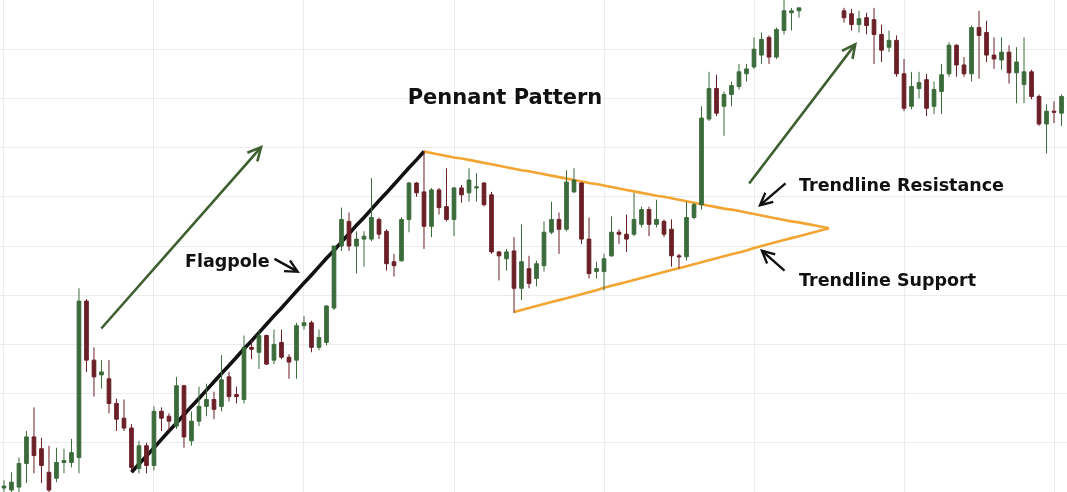 This screenshot has height=492, width=1067. Describe the element at coordinates (888, 280) in the screenshot. I see `annotation: Trendline Support` at that location.